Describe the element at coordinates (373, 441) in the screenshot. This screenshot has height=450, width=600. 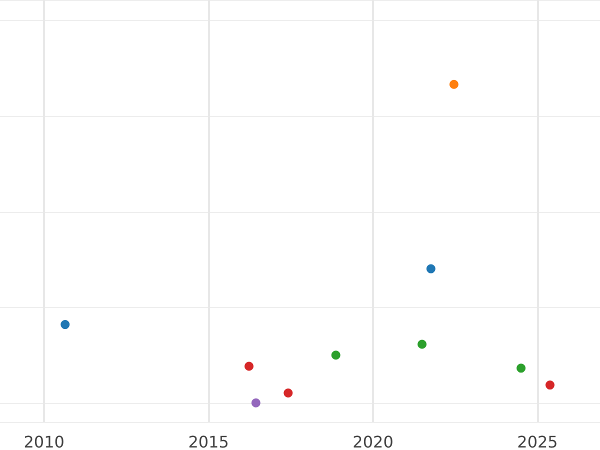
I see `x-tick-label: 2020` at that location.